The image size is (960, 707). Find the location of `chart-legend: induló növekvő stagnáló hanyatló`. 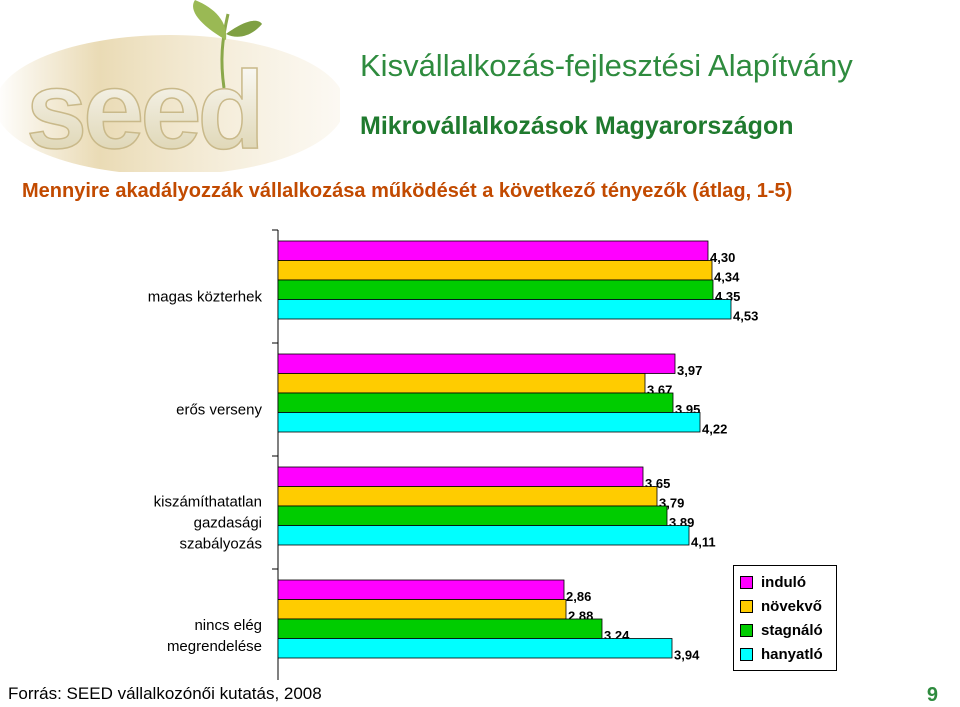

chart-legend: induló növekvő stagnáló hanyatló is located at coordinates (785, 618).